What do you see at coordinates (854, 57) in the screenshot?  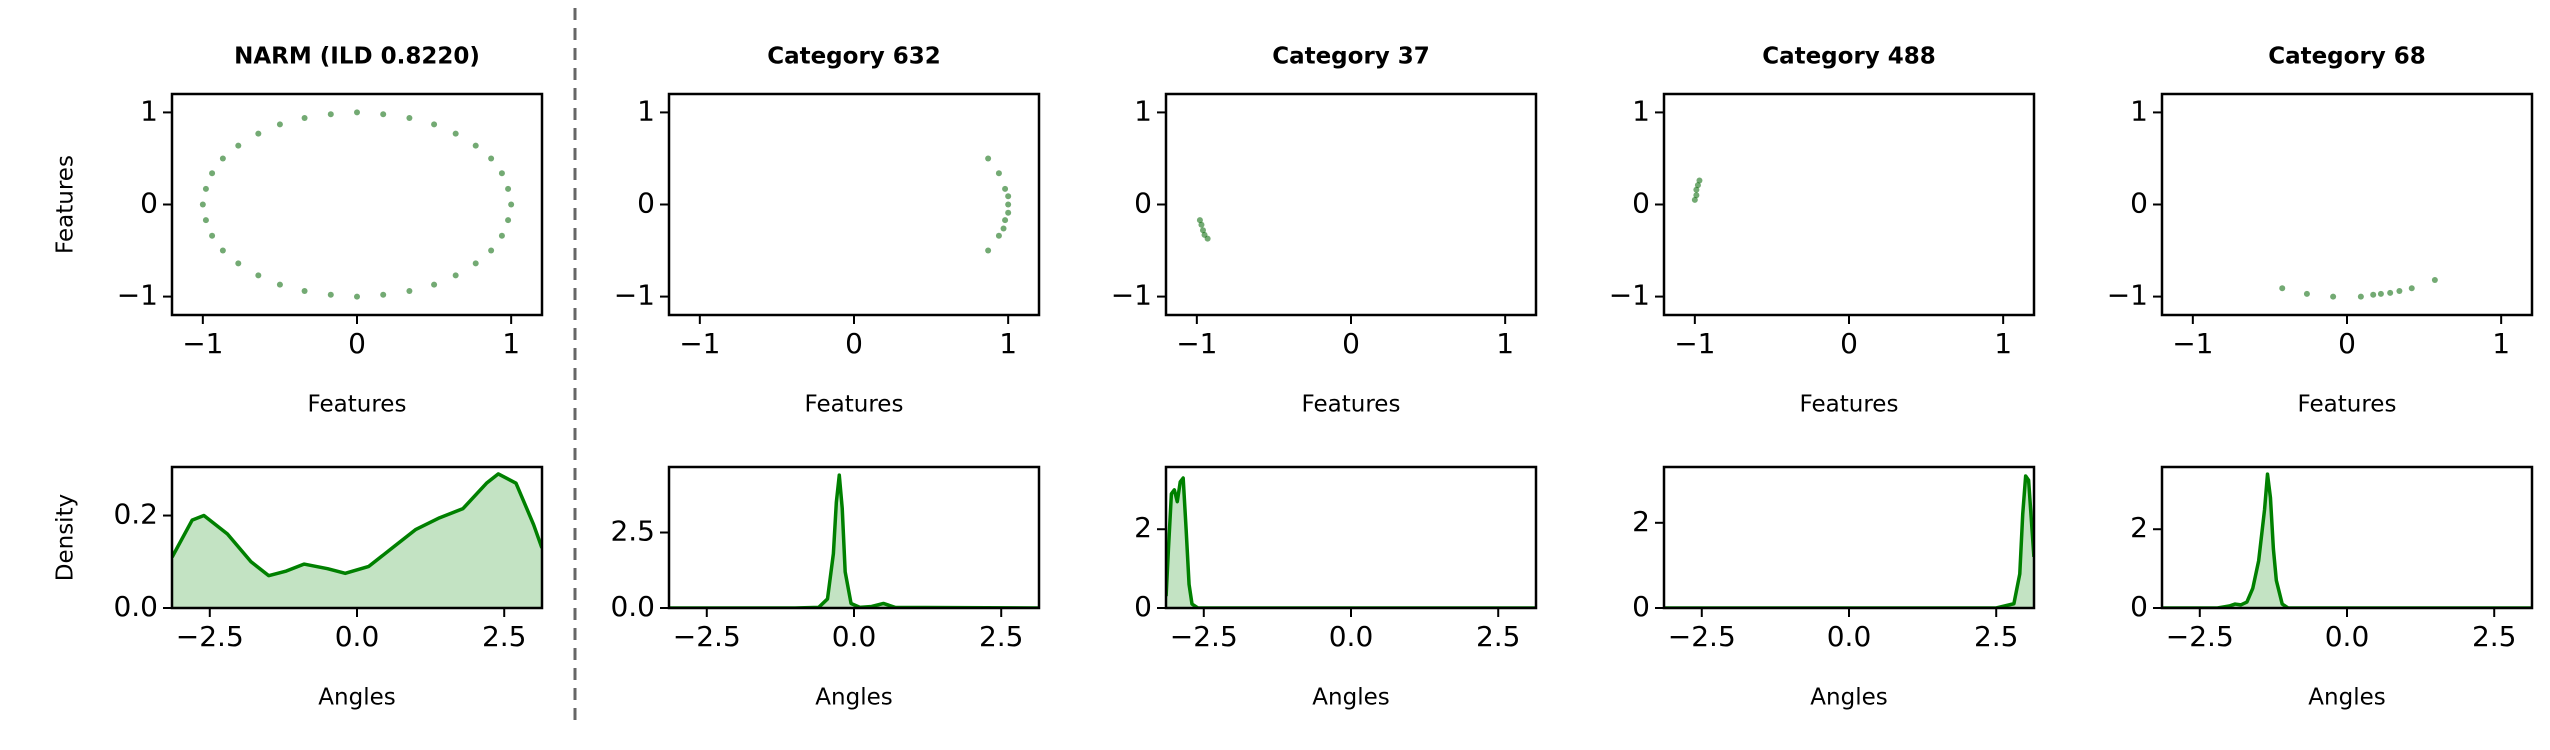 I see `chart-title: Category 632` at bounding box center [854, 57].